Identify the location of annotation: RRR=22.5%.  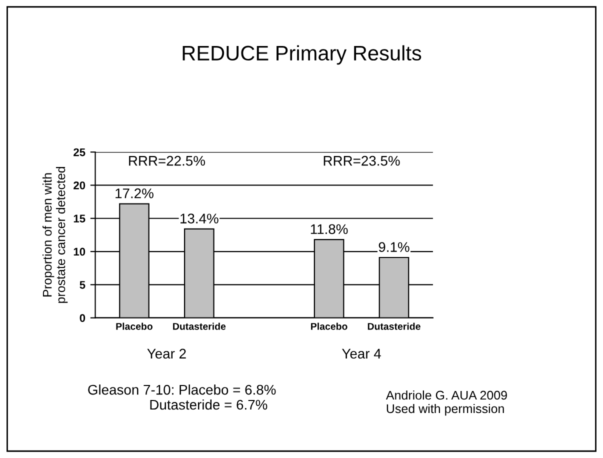
(167, 161).